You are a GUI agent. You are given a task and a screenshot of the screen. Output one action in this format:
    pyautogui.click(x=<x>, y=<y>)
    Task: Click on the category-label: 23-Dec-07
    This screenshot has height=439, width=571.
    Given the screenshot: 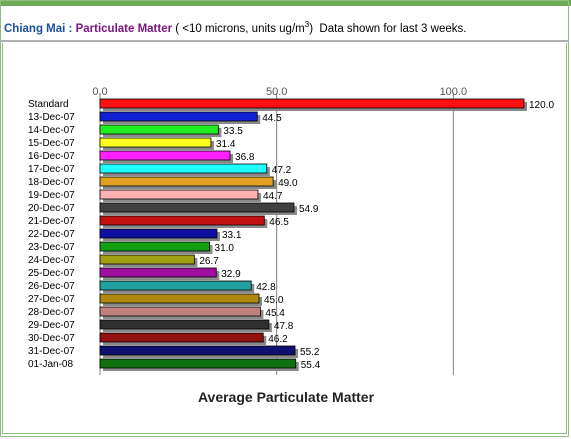 What is the action you would take?
    pyautogui.click(x=51, y=247)
    